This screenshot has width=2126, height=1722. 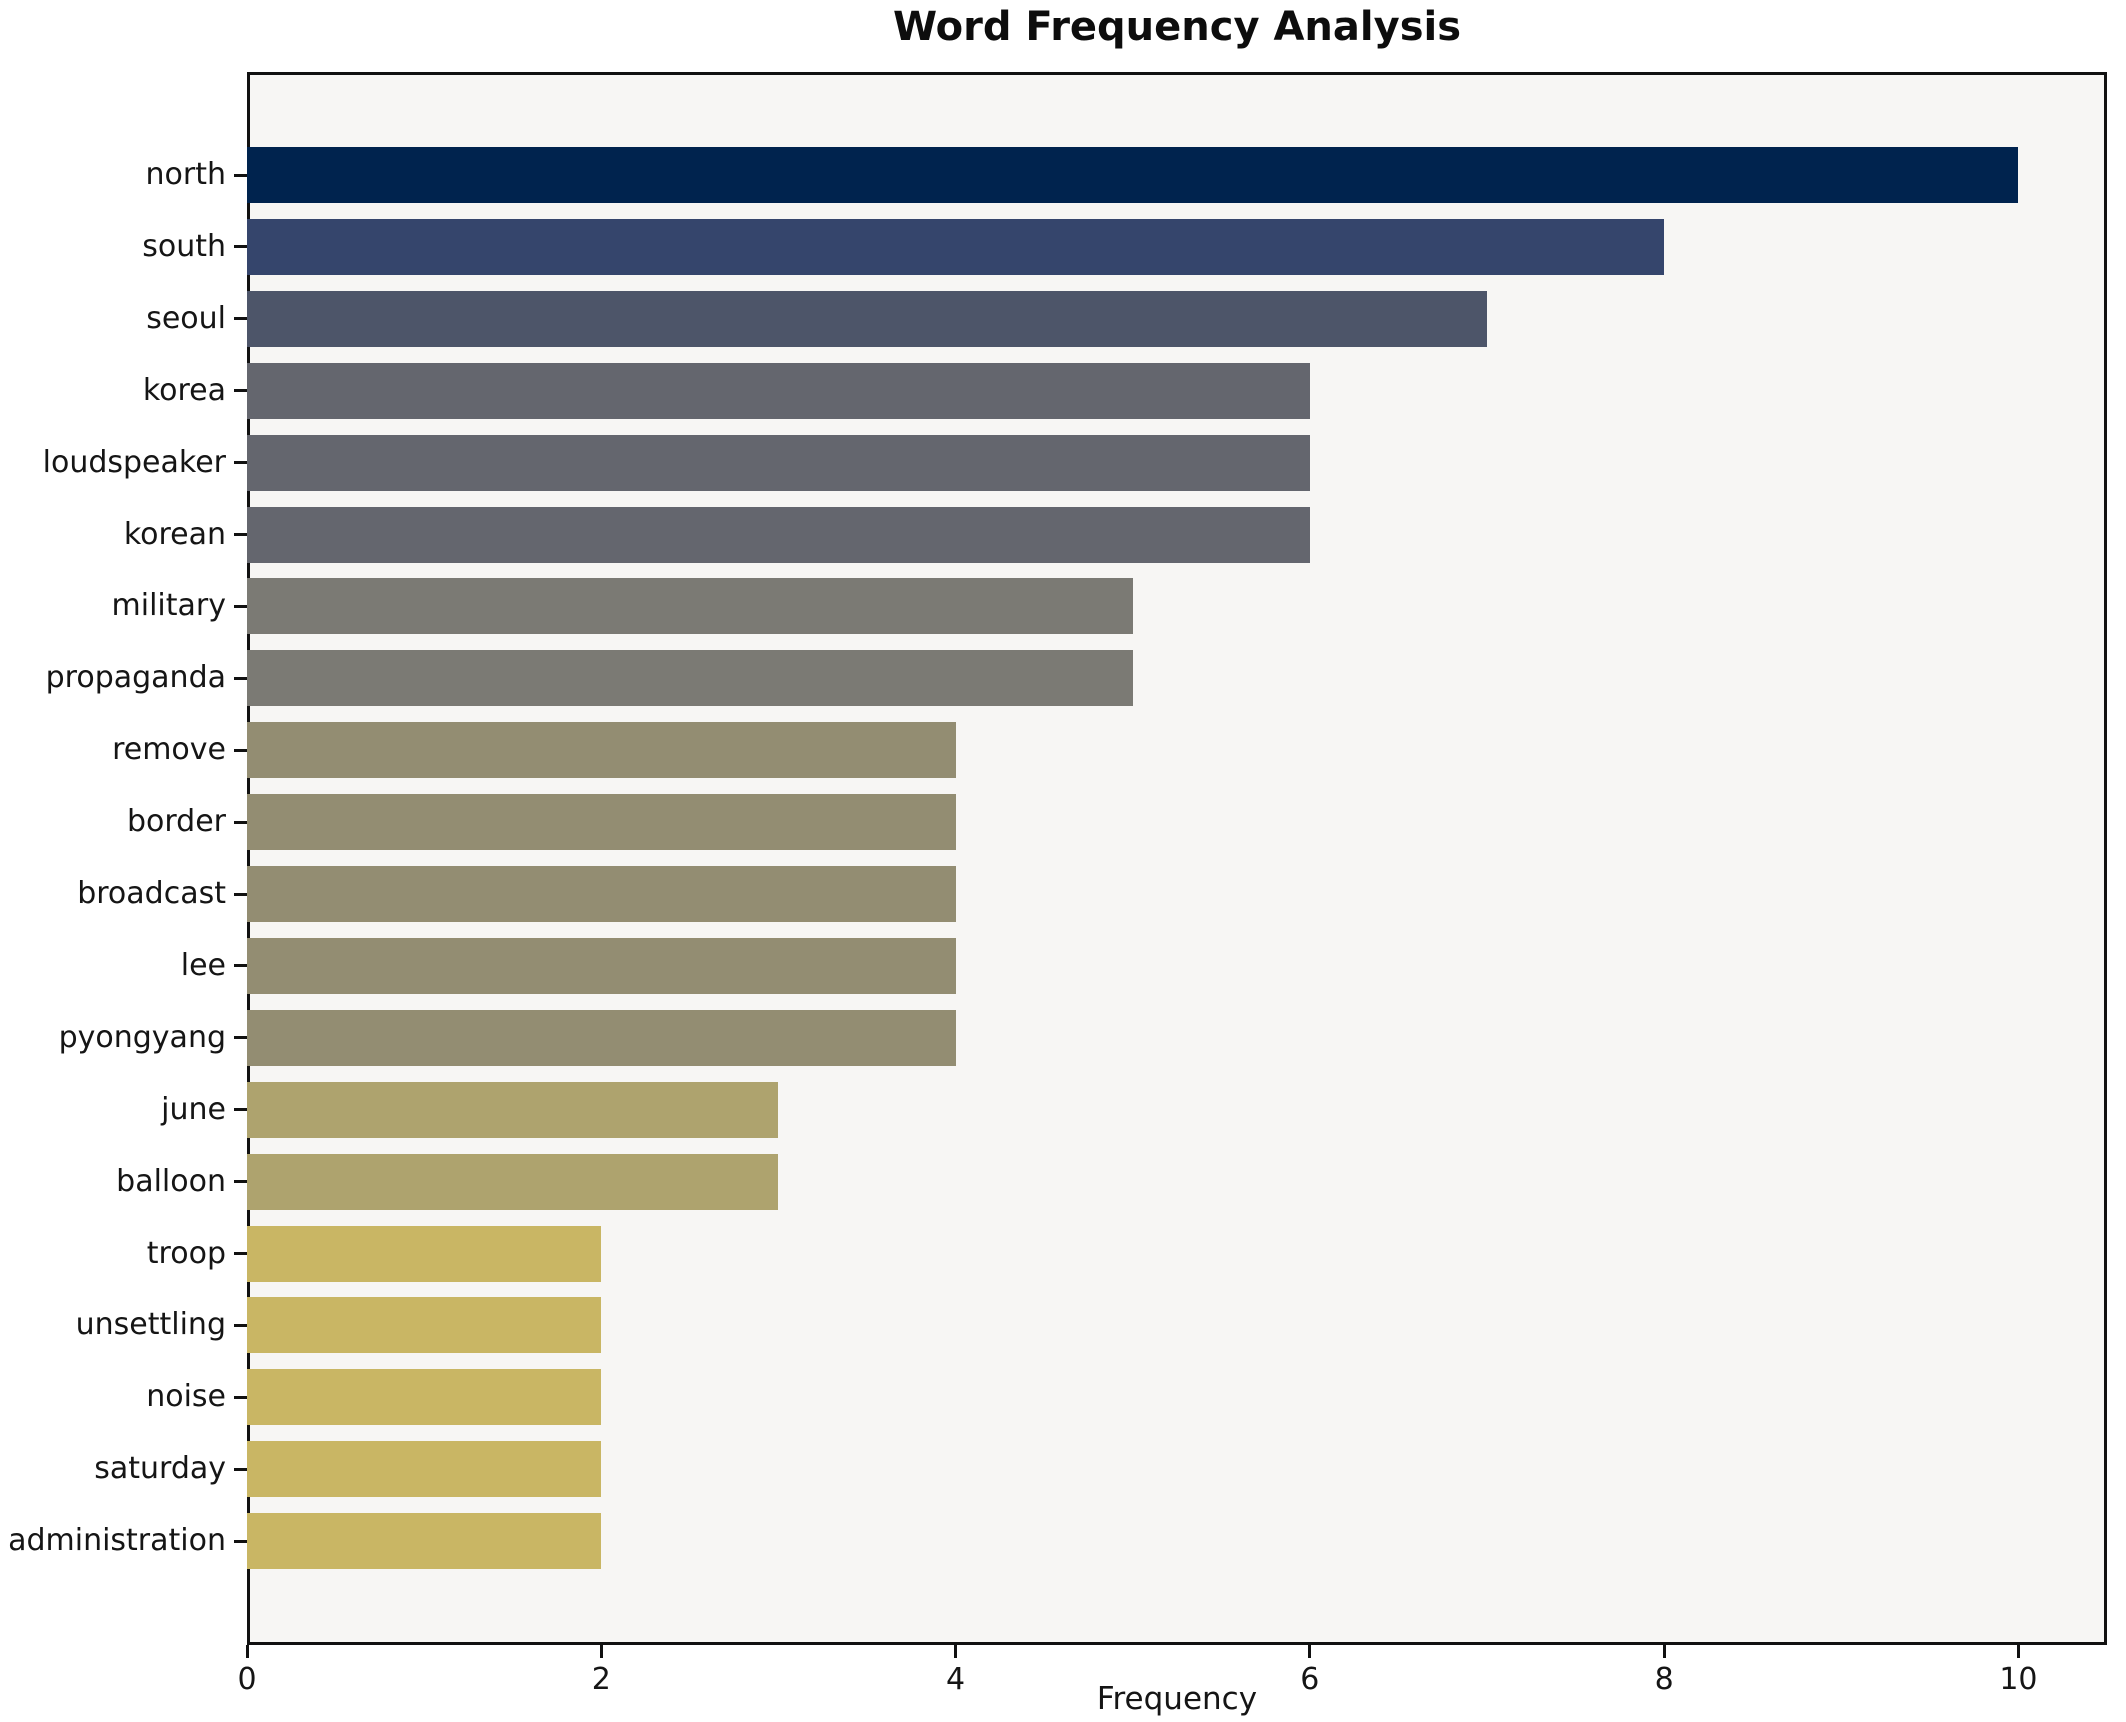 What do you see at coordinates (424, 1253) in the screenshot?
I see `bar-troop` at bounding box center [424, 1253].